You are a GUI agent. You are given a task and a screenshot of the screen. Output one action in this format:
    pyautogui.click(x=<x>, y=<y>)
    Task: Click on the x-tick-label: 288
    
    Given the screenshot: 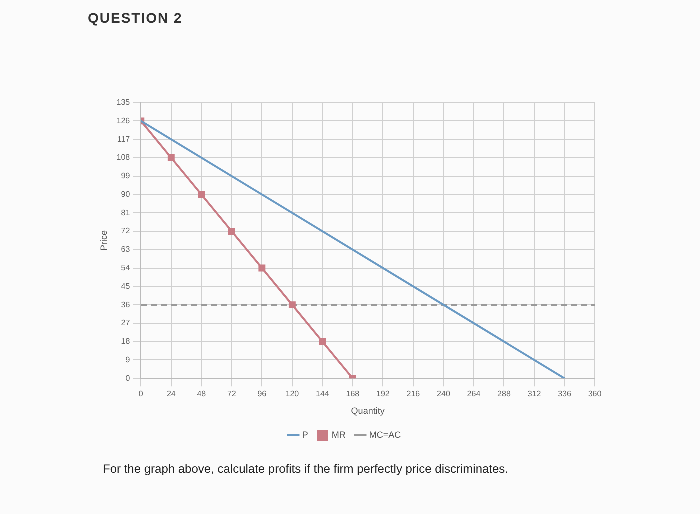 What is the action you would take?
    pyautogui.click(x=505, y=394)
    